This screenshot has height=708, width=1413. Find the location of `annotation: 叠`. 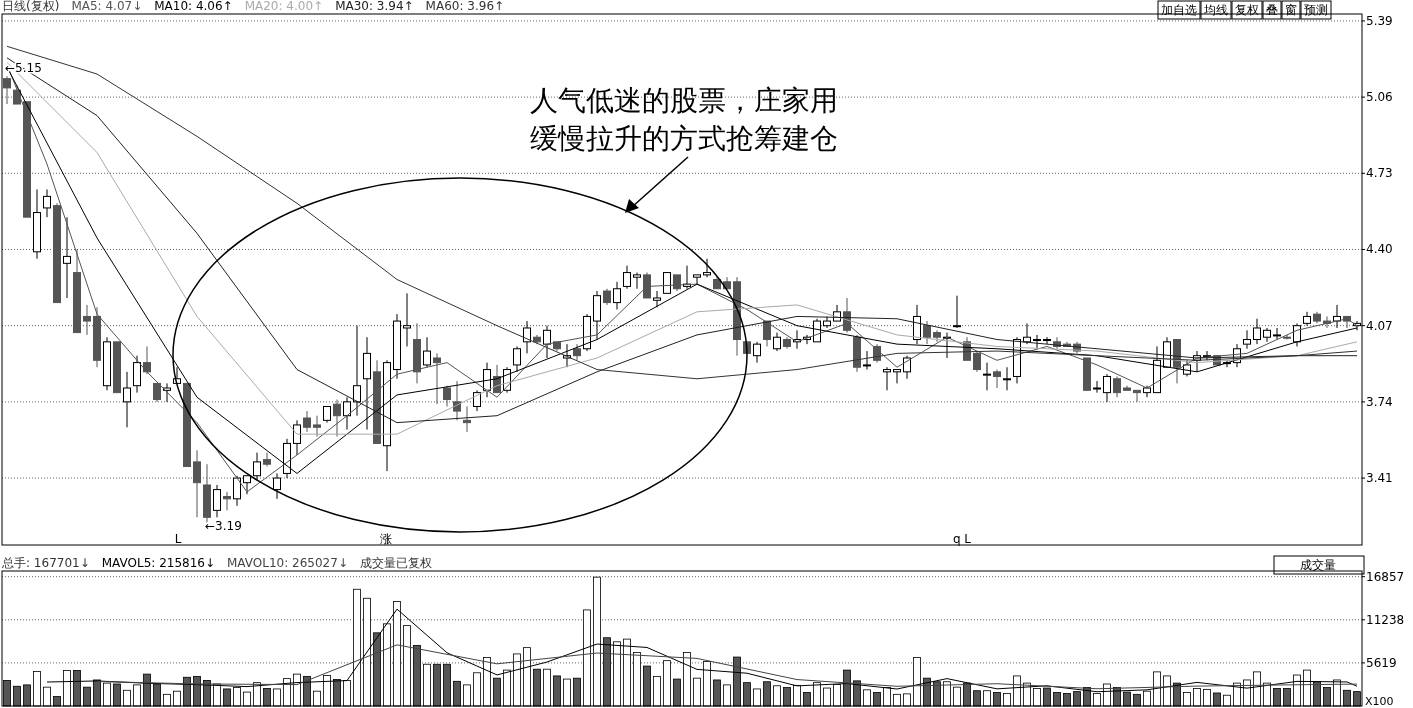

annotation: 叠 is located at coordinates (1272, 10).